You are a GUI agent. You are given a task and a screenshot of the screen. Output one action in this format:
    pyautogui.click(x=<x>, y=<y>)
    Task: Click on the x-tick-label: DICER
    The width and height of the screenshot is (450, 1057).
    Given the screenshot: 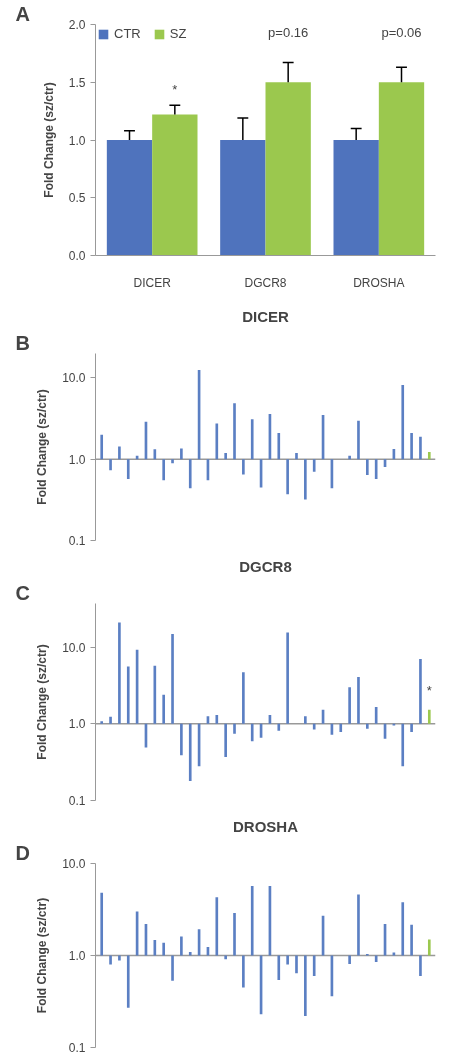 What is the action you would take?
    pyautogui.click(x=152, y=282)
    